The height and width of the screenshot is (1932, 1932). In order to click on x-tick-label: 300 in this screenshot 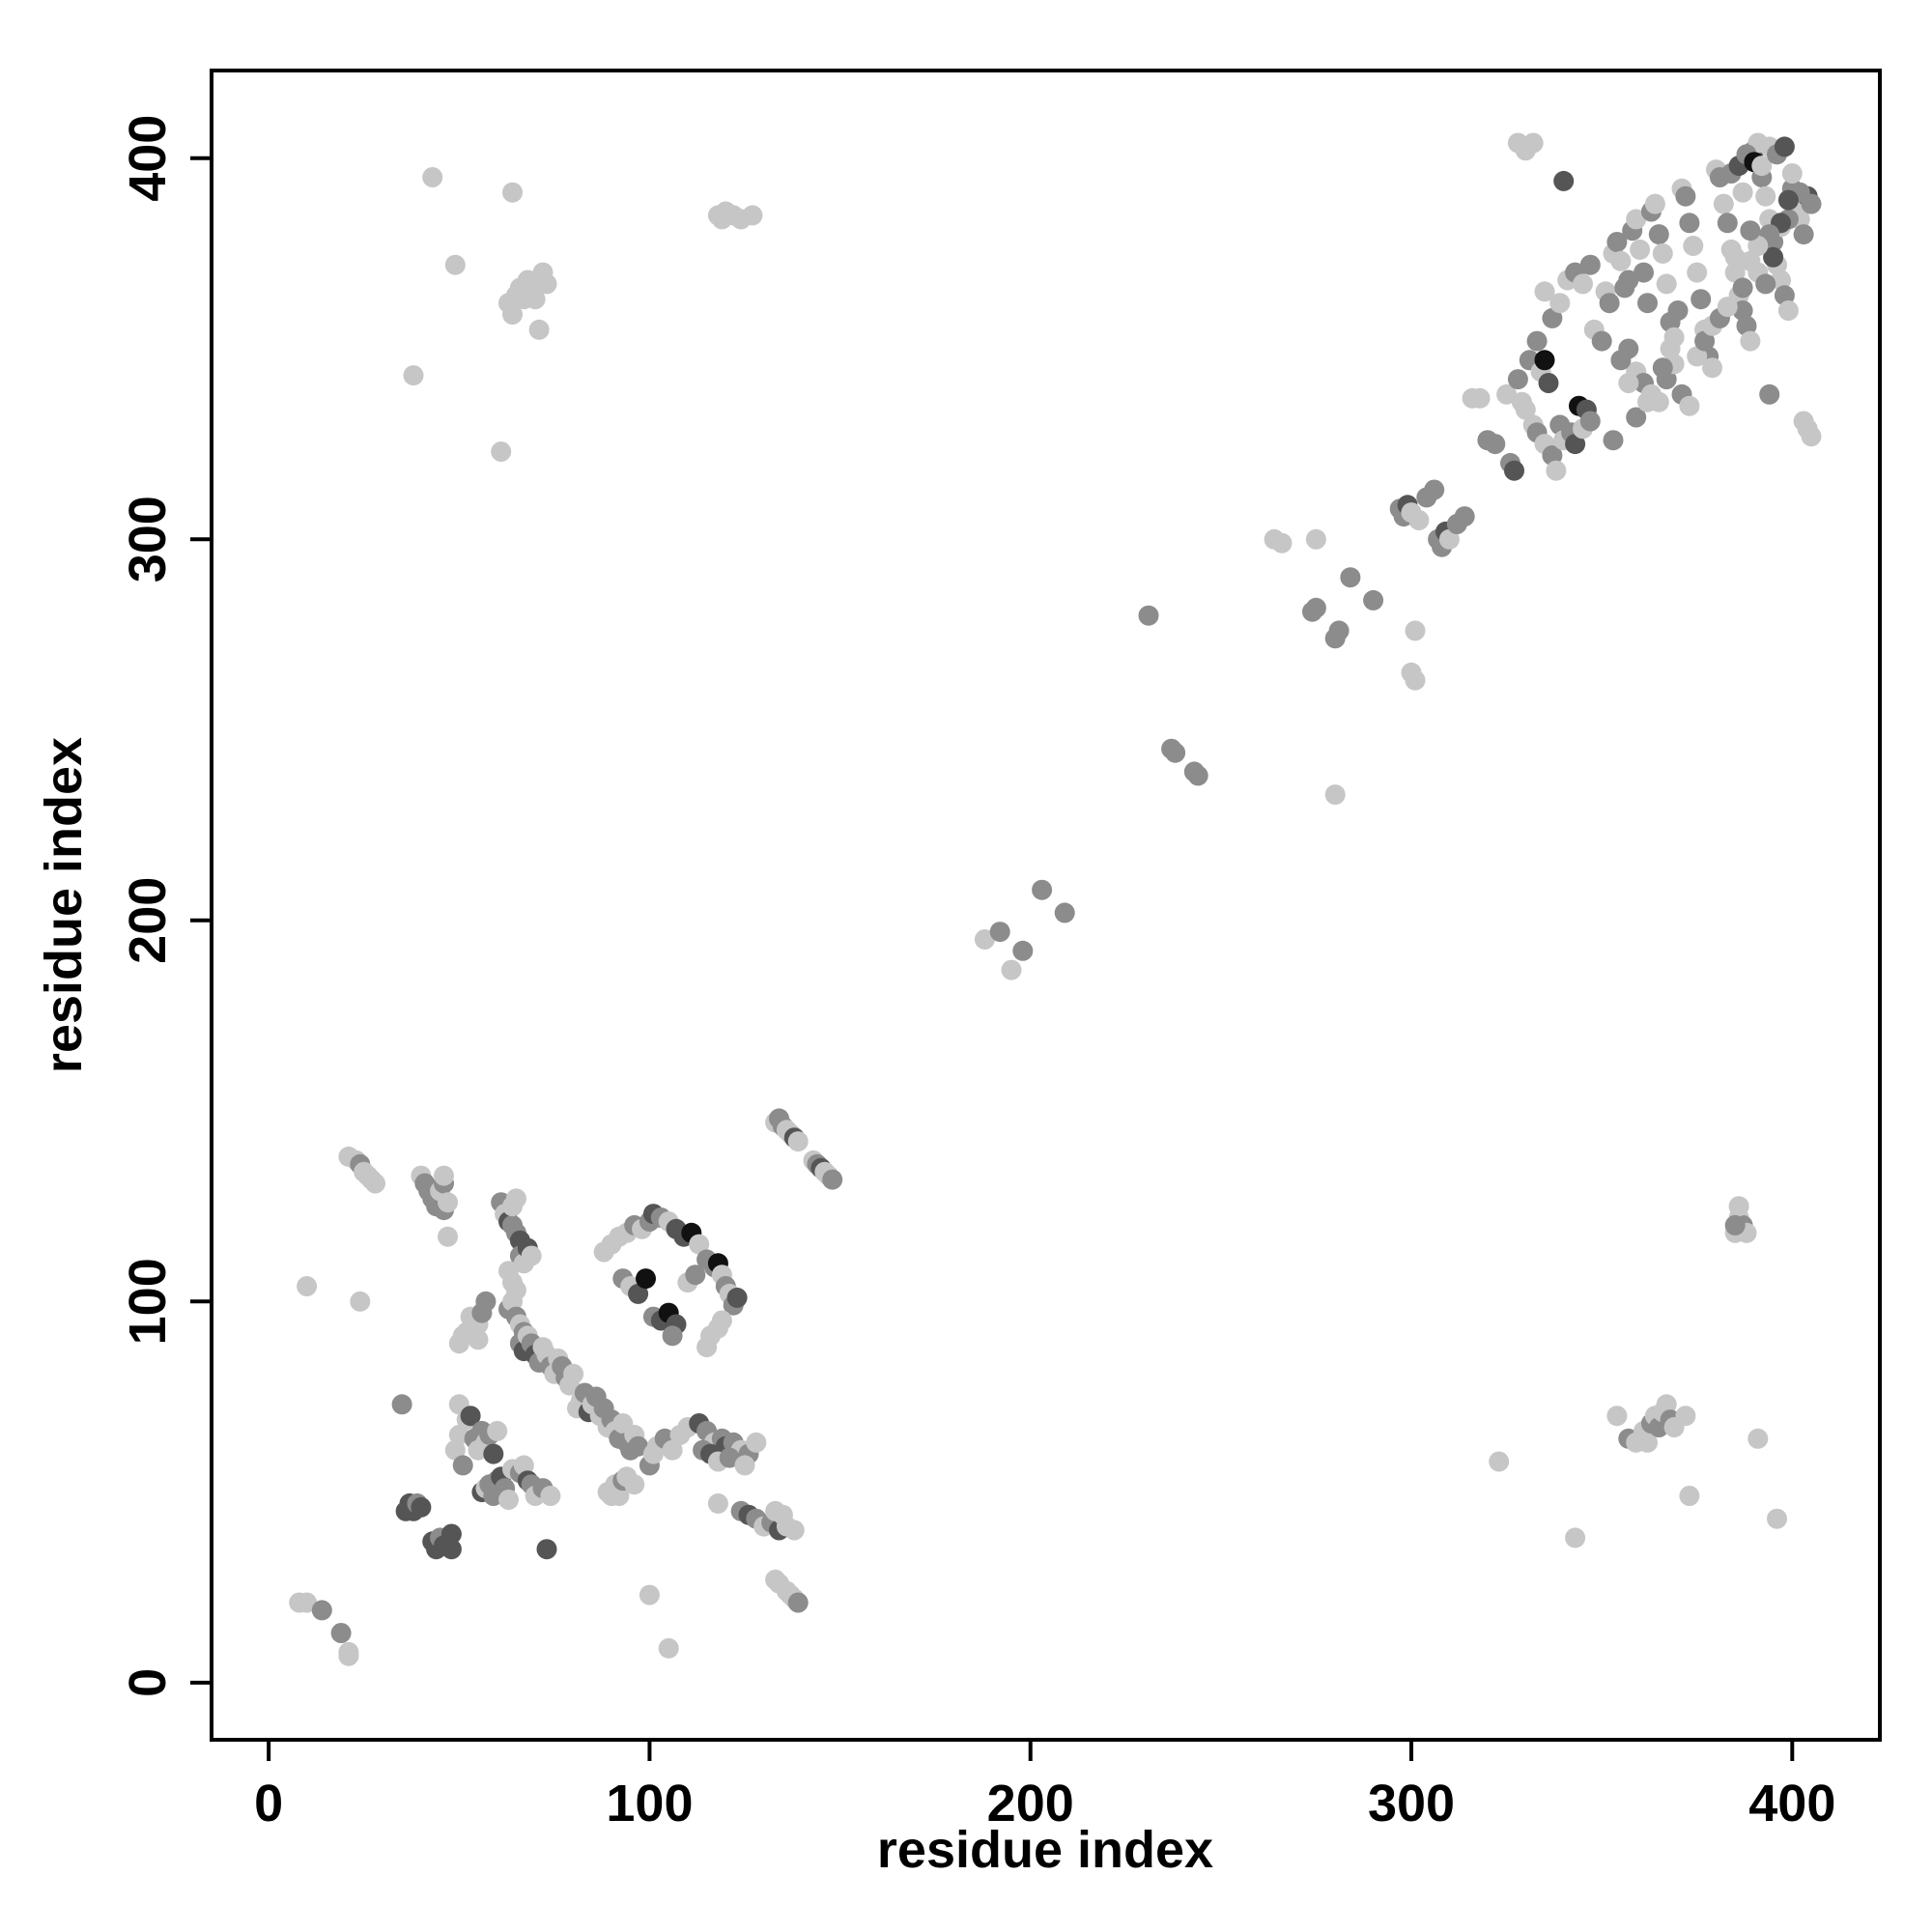, I will do `click(1411, 1804)`.